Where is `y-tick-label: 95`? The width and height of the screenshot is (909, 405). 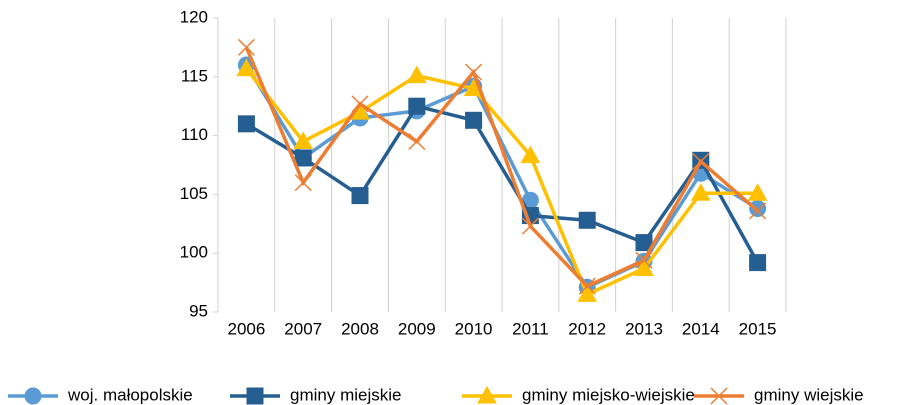
y-tick-label: 95 is located at coordinates (198, 310).